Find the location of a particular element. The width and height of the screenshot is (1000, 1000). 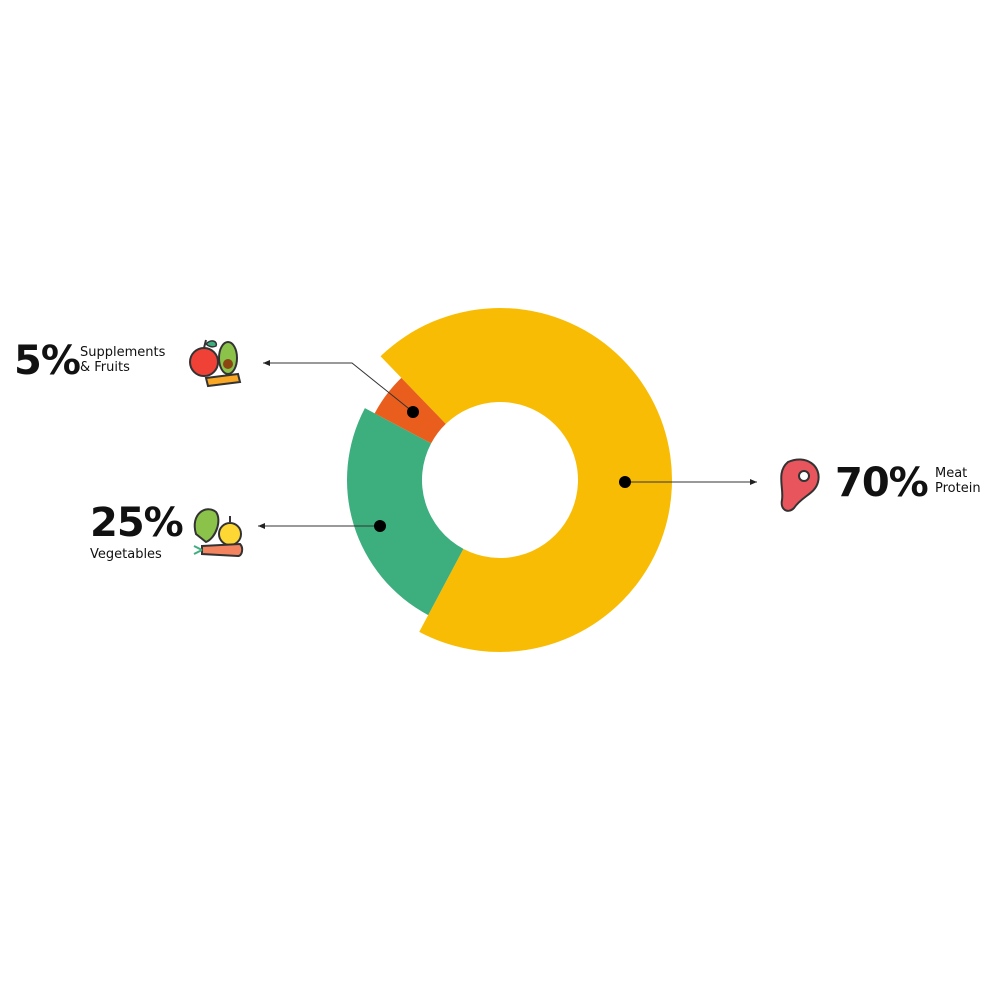

vegetables-pct: 25% is located at coordinates (137, 523).